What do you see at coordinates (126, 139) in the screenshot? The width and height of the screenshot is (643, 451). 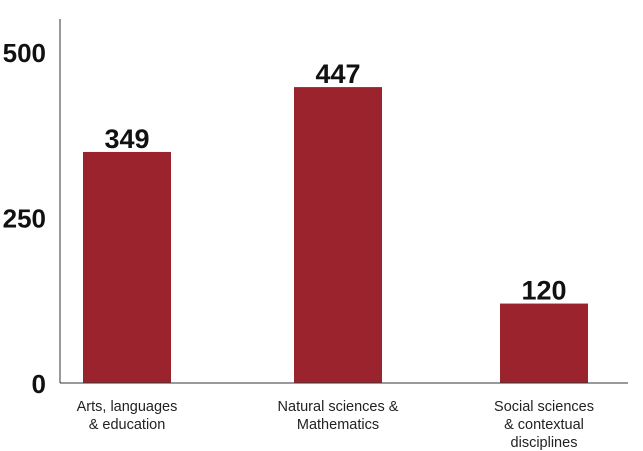 I see `bar-value-label: 349` at bounding box center [126, 139].